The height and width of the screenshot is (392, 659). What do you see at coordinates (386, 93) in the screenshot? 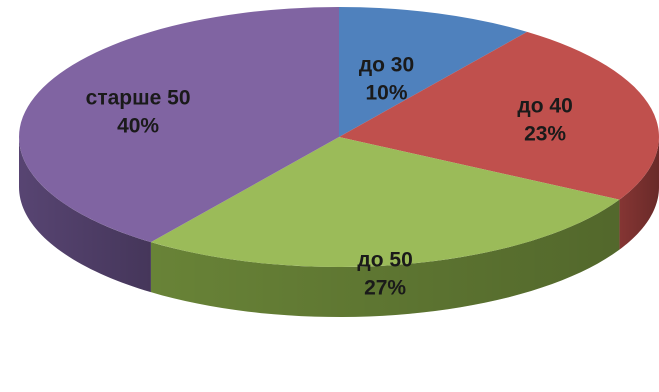
I see `slice-percent-до-30: 10%` at bounding box center [386, 93].